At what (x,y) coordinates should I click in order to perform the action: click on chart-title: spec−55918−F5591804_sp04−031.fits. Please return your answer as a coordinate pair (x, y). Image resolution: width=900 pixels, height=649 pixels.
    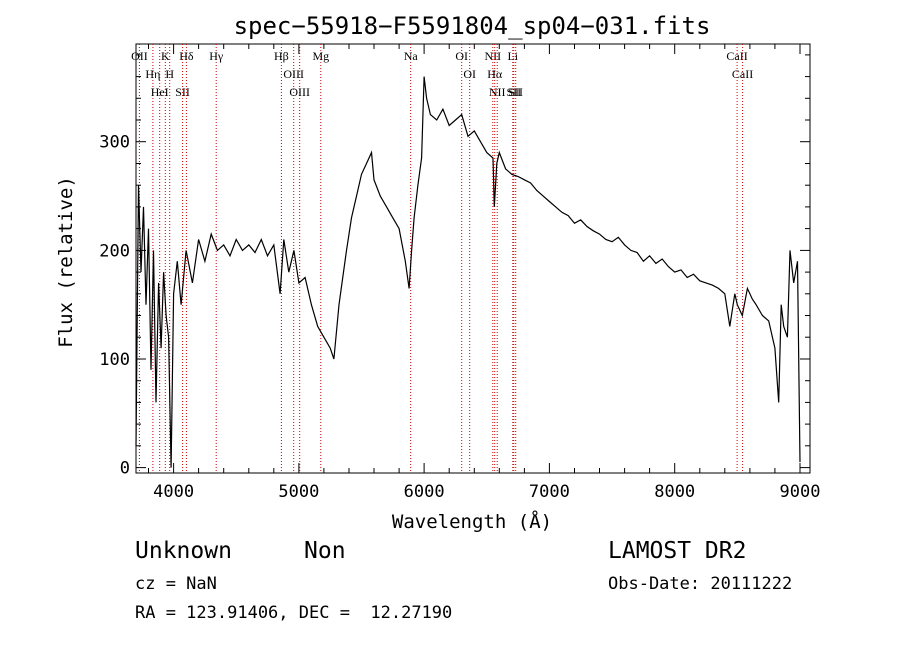
    Looking at the image, I should click on (472, 26).